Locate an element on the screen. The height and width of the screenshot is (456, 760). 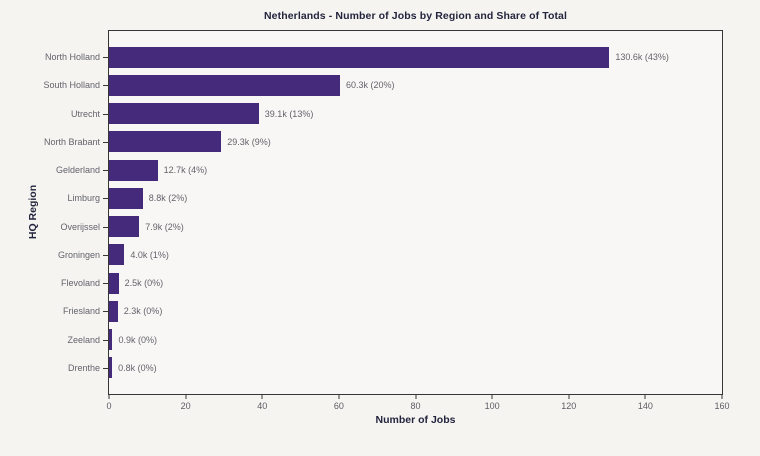
bar-value-label: 39.1k (13%) is located at coordinates (289, 113).